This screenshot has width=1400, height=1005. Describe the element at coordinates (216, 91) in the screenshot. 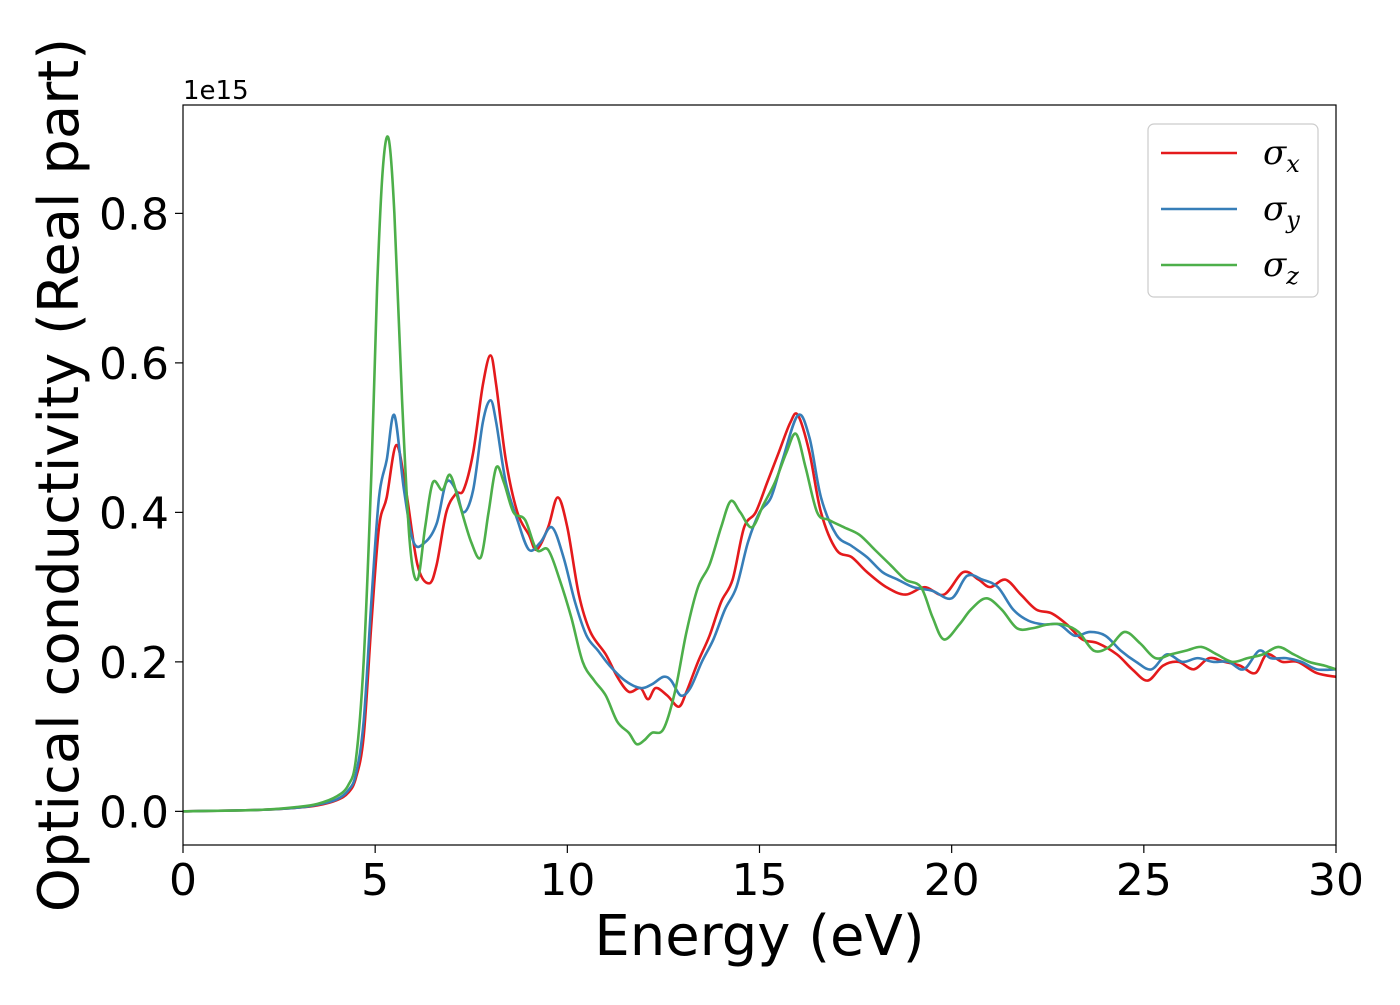

I see `y-offset-label: 1e15` at that location.